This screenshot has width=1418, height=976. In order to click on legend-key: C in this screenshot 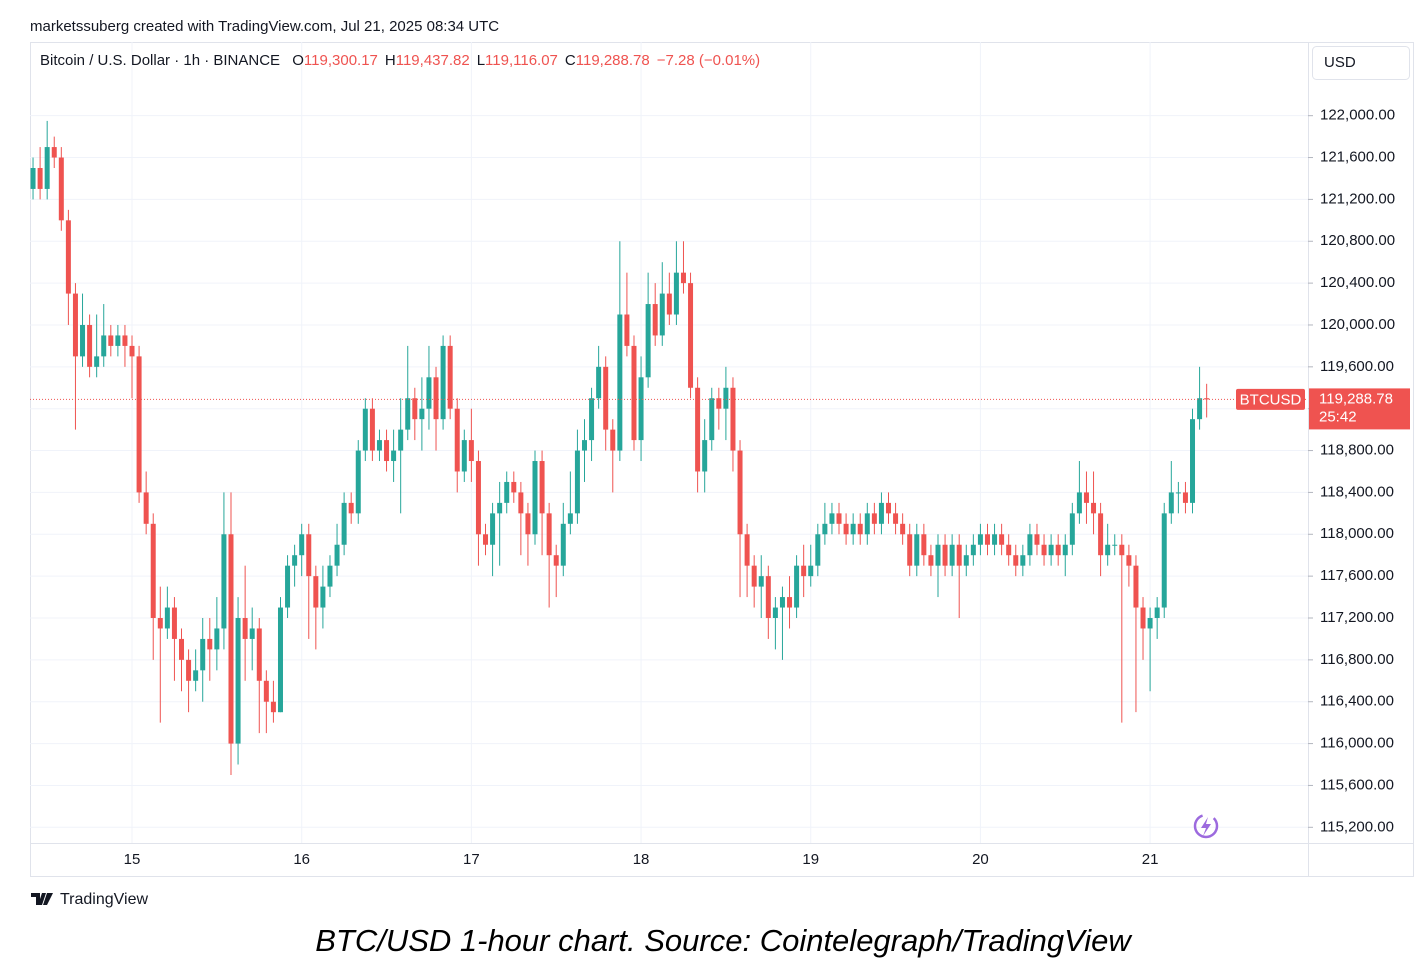, I will do `click(570, 60)`.